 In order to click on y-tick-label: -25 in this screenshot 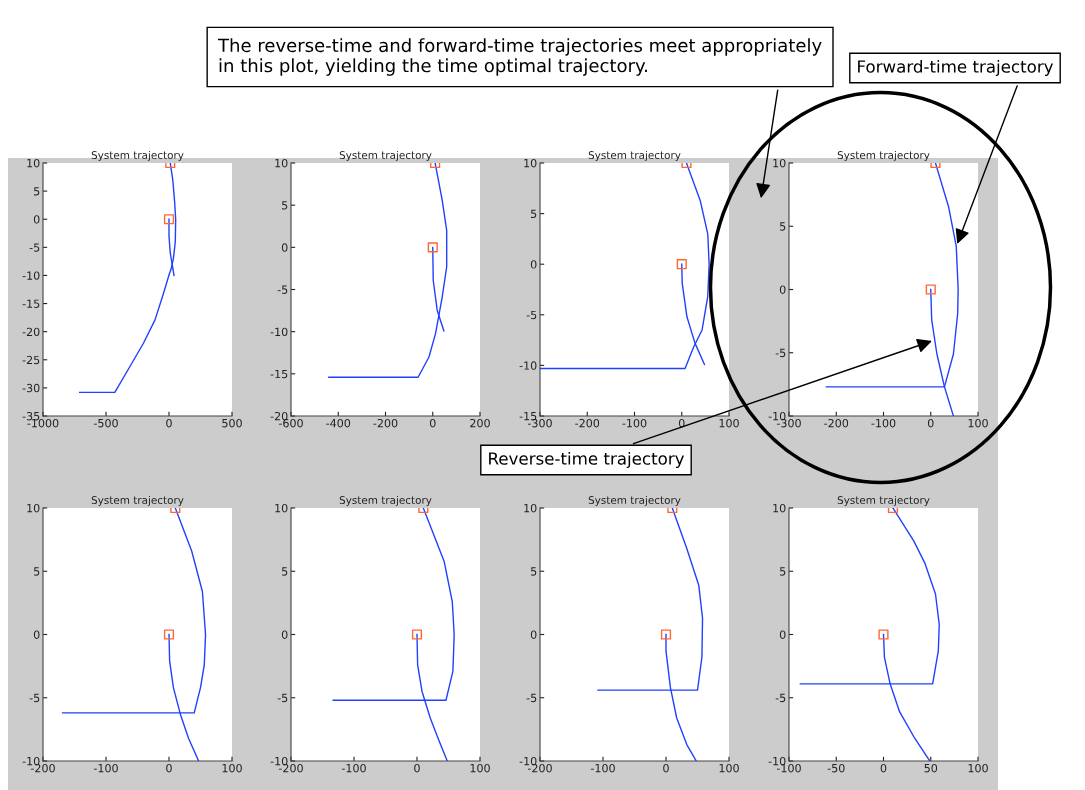, I will do `click(31, 360)`.